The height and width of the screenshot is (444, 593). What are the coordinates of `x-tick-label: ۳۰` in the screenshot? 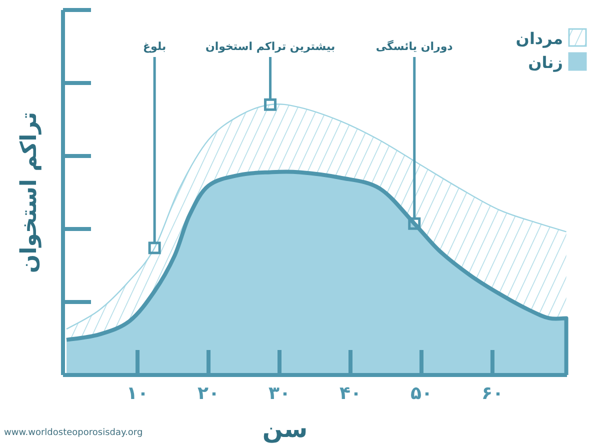 It's located at (279, 393).